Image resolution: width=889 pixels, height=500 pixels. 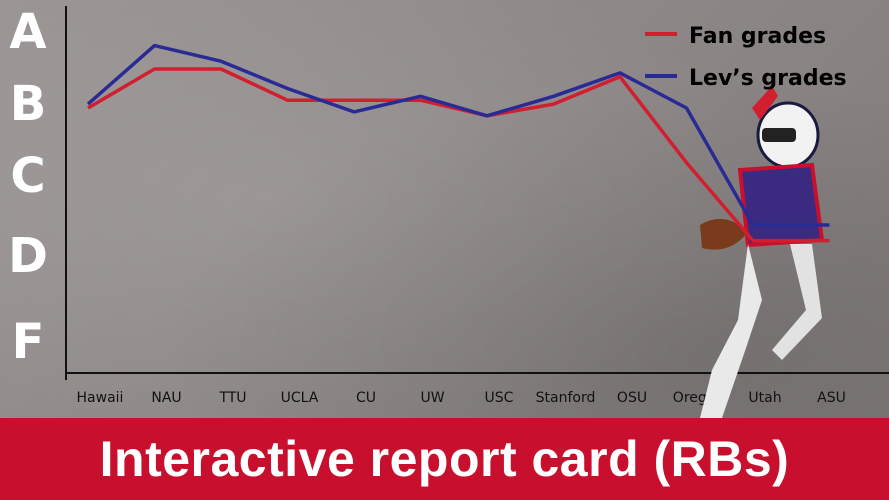 What do you see at coordinates (232, 398) in the screenshot?
I see `x-tick-label: TTU` at bounding box center [232, 398].